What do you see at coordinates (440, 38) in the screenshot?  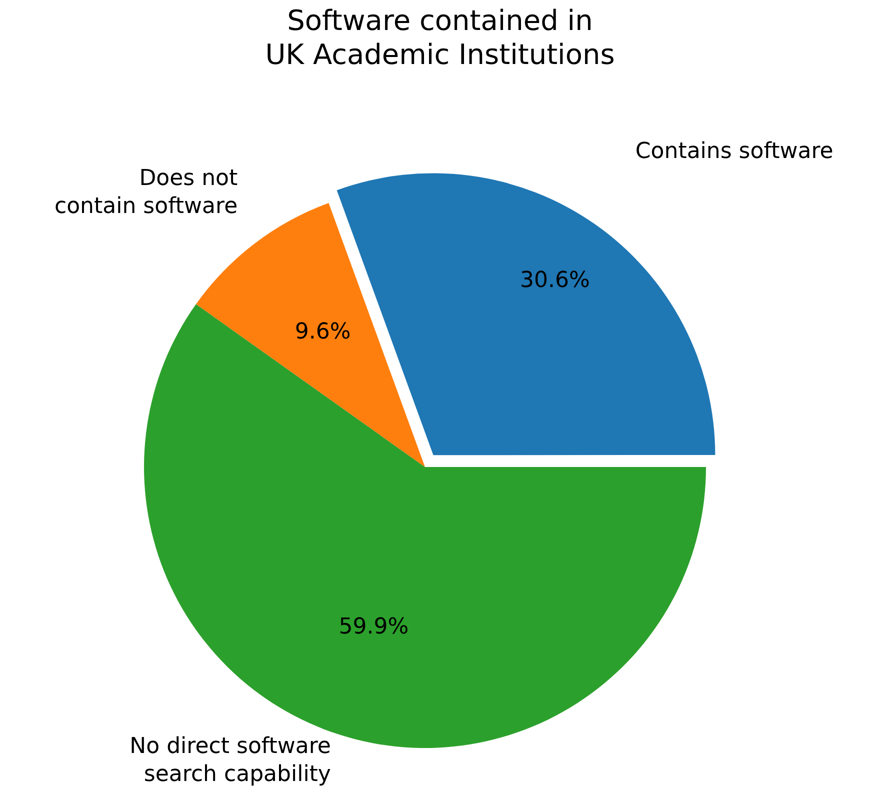 I see `chart-title: Software contained in UK Academic Institutions` at bounding box center [440, 38].